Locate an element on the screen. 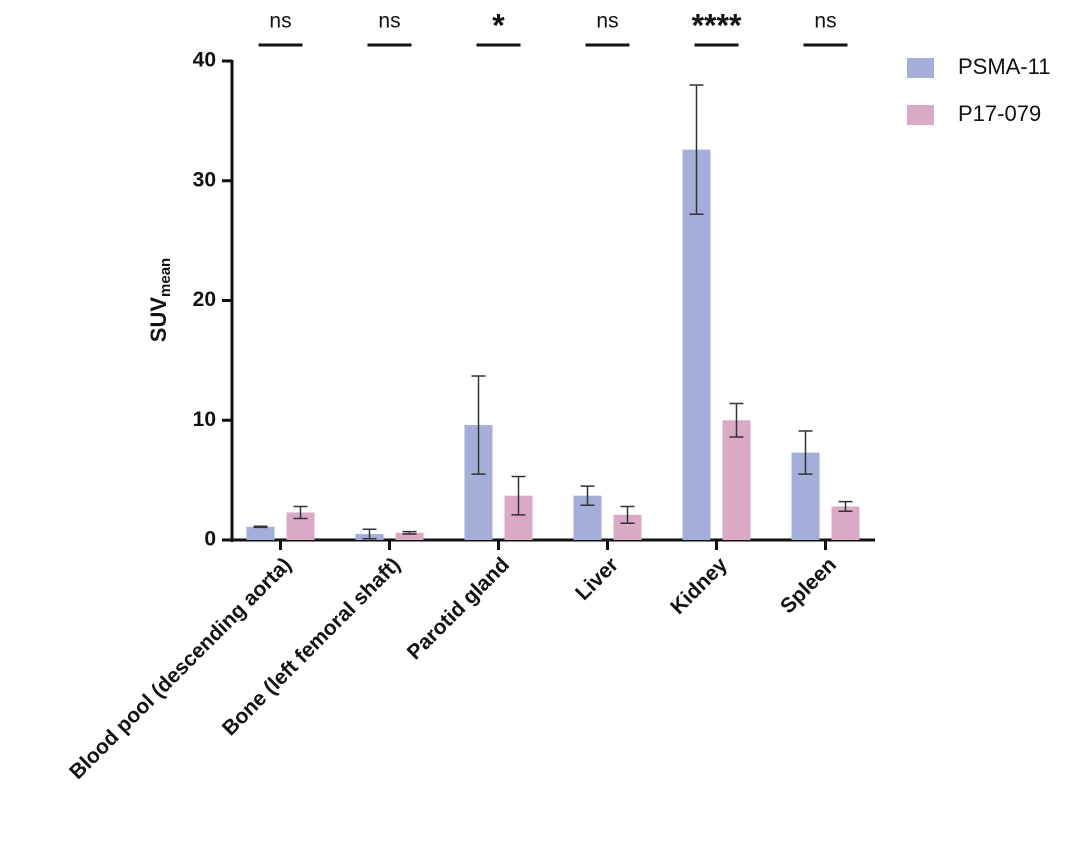  x-tick-label: Blood pool (descending aorta) is located at coordinates (180, 668).